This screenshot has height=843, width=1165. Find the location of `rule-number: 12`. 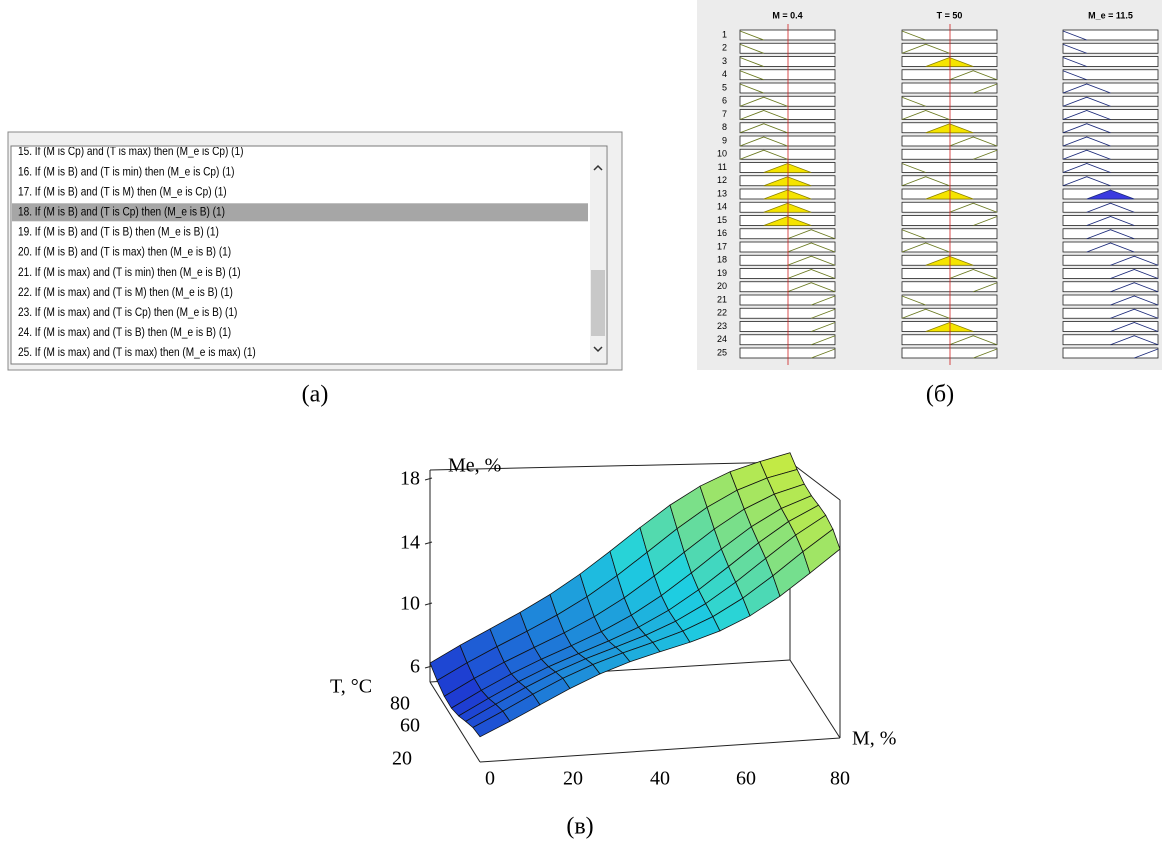

rule-number: 12 is located at coordinates (722, 180).